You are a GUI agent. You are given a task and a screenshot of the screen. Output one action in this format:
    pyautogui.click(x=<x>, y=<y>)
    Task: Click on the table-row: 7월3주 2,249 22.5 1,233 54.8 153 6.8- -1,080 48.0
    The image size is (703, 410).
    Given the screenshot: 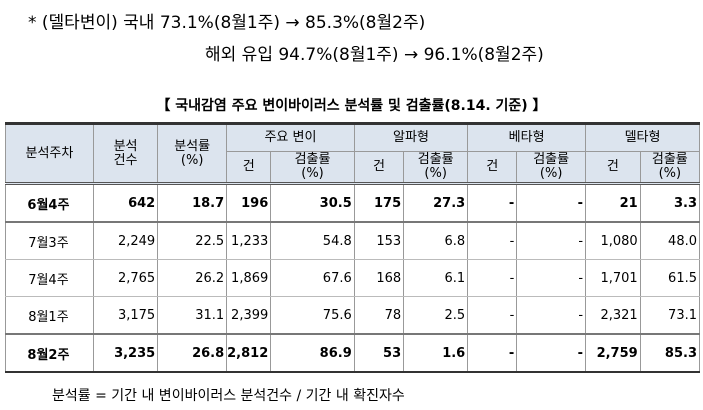 What is the action you would take?
    pyautogui.click(x=353, y=241)
    